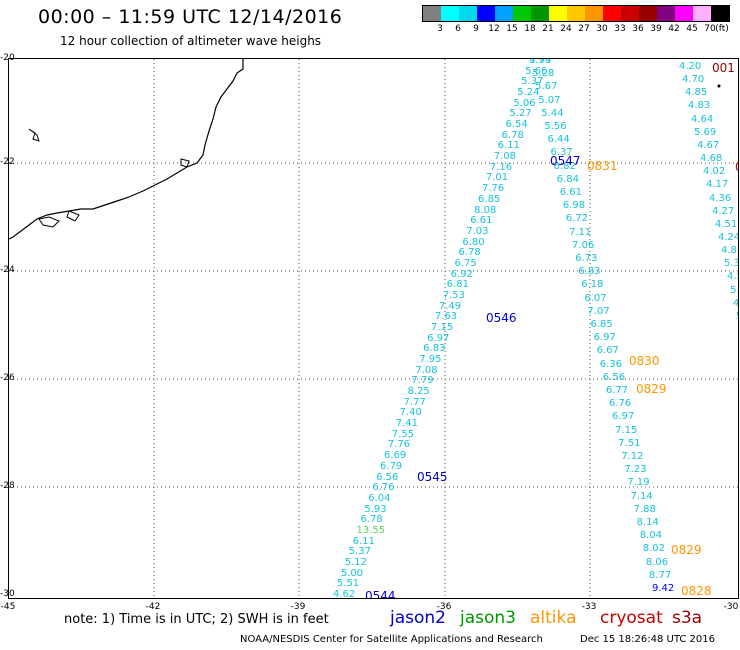  What do you see at coordinates (410, 413) in the screenshot?
I see `track-a-value: 7.40` at bounding box center [410, 413].